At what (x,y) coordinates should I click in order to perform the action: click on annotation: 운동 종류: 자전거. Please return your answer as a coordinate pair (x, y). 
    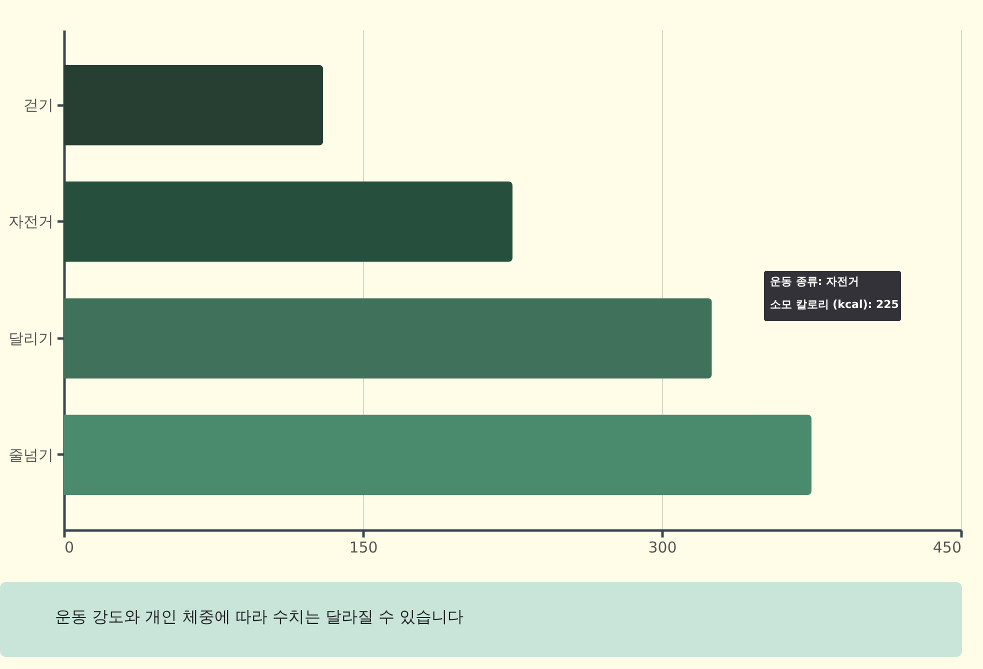
    Looking at the image, I should click on (815, 281).